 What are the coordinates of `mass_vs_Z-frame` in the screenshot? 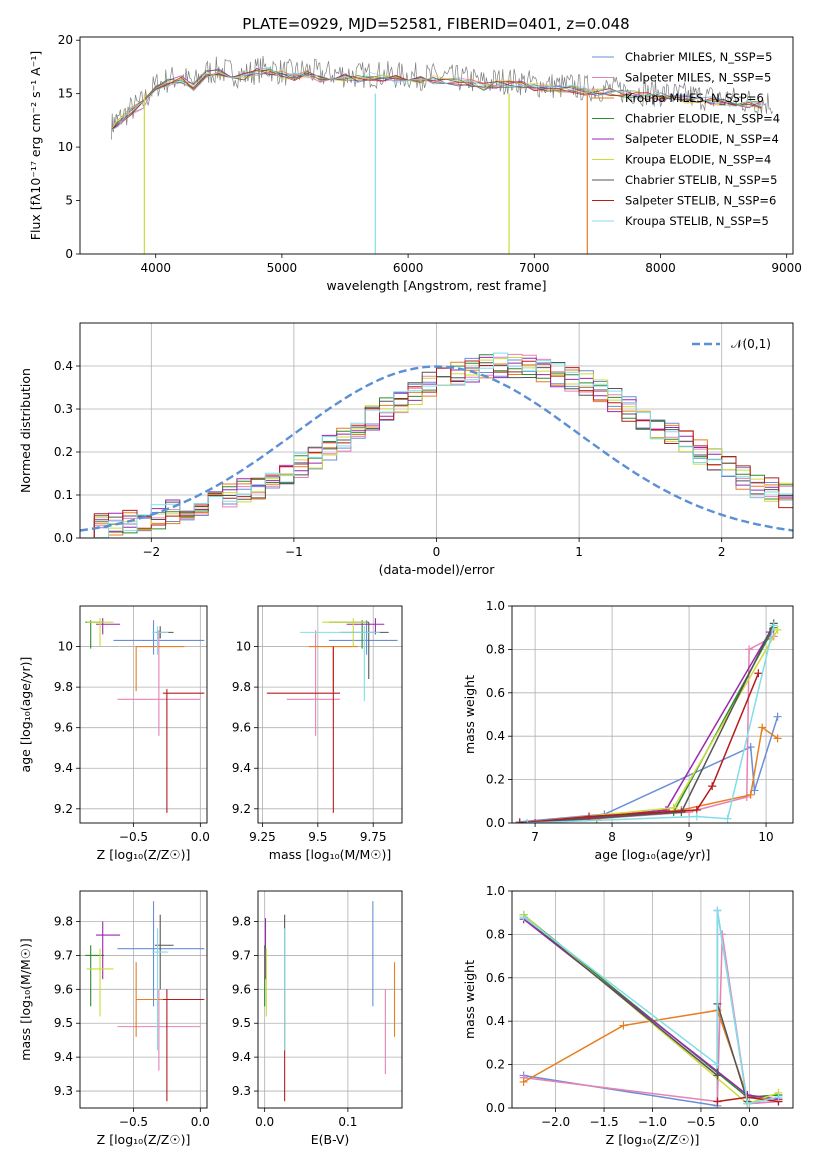 It's located at (143, 999).